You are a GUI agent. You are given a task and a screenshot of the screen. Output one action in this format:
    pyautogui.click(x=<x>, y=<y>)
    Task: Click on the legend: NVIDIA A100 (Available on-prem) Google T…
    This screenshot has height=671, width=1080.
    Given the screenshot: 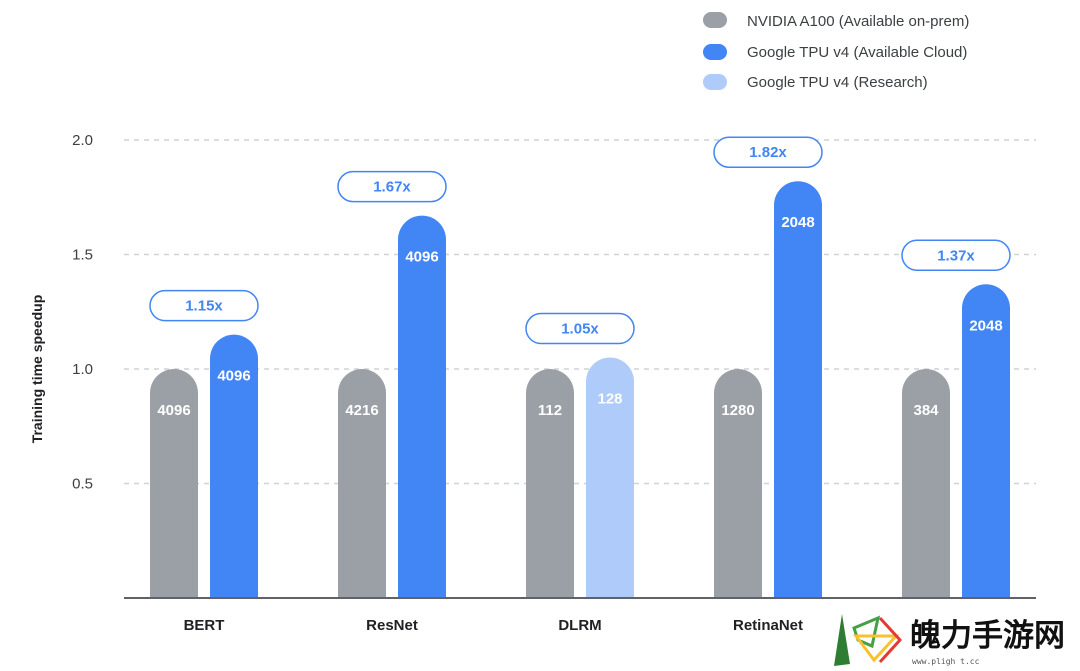 What is the action you would take?
    pyautogui.click(x=836, y=51)
    